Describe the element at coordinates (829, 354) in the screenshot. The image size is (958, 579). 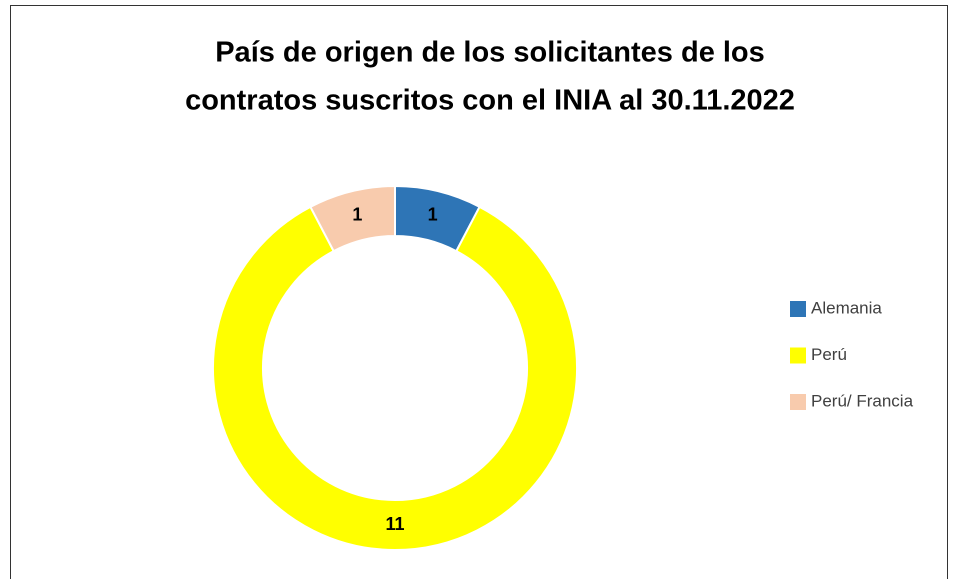
I see `legend-label: Perú` at that location.